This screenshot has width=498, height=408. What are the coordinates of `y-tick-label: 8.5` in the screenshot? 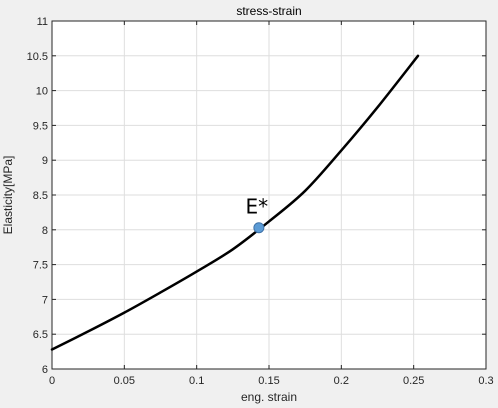 It's located at (40, 196).